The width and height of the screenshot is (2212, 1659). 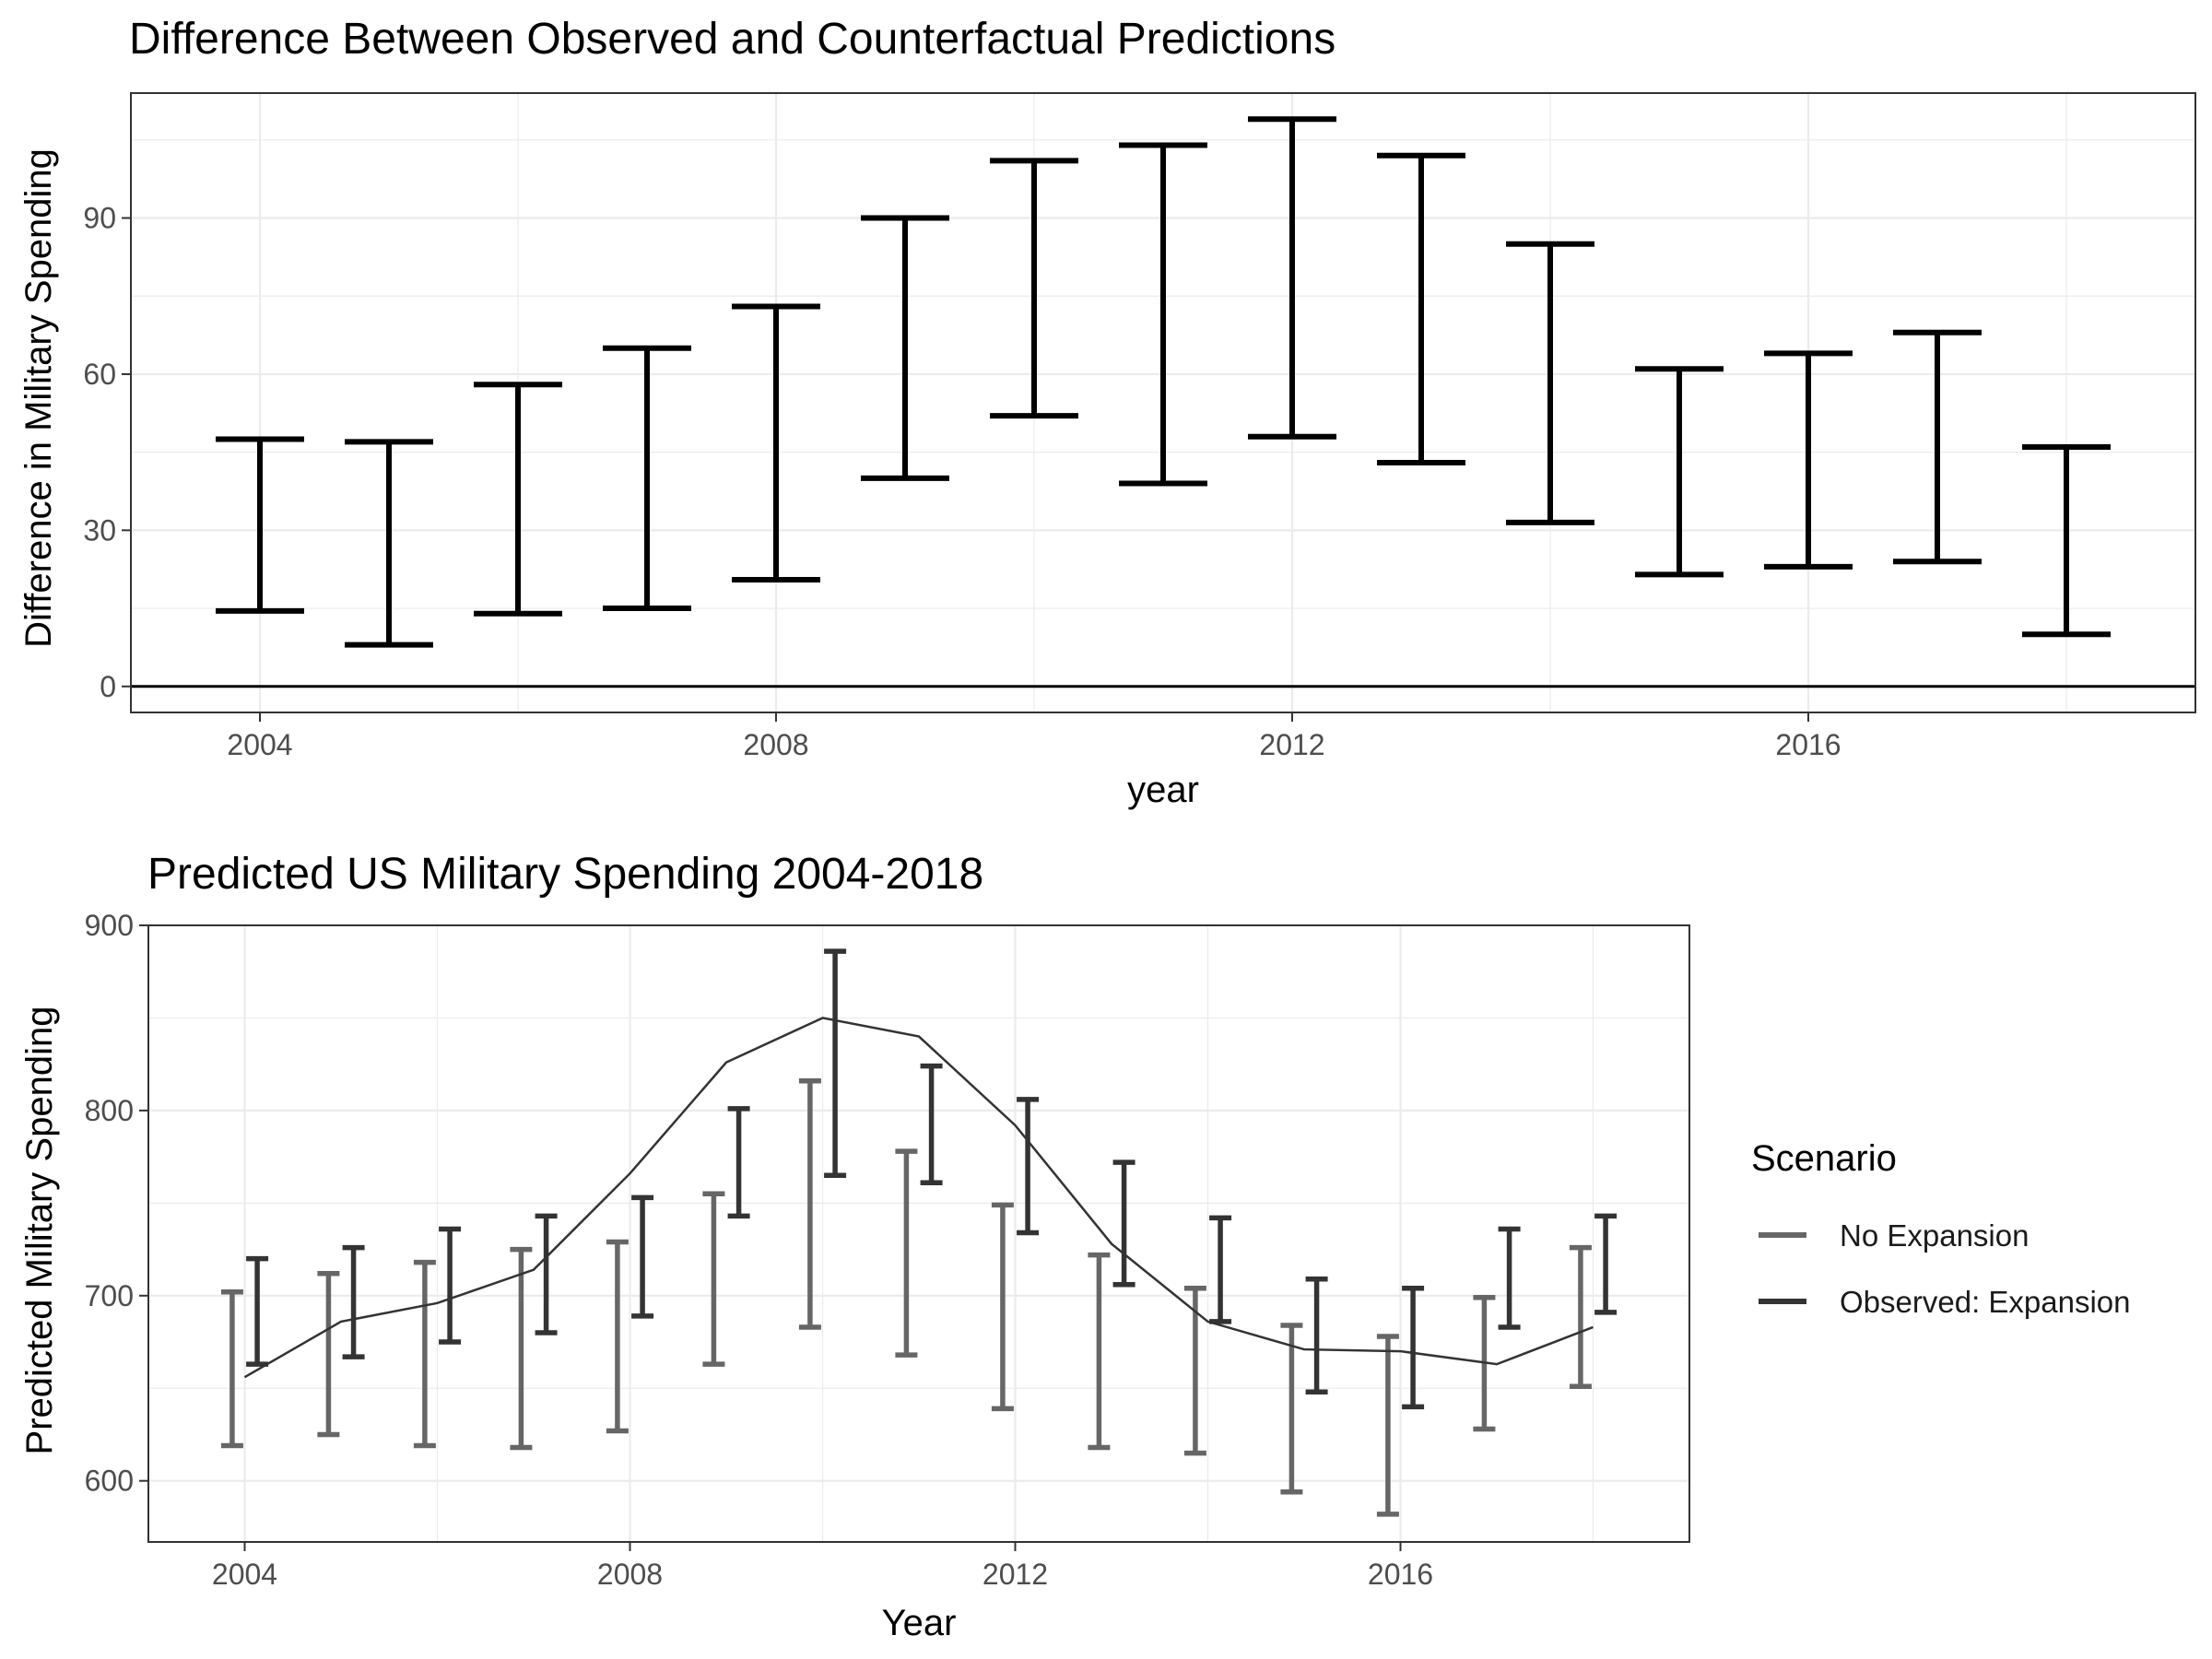 I want to click on y-tick-label: 90, so click(x=99, y=218).